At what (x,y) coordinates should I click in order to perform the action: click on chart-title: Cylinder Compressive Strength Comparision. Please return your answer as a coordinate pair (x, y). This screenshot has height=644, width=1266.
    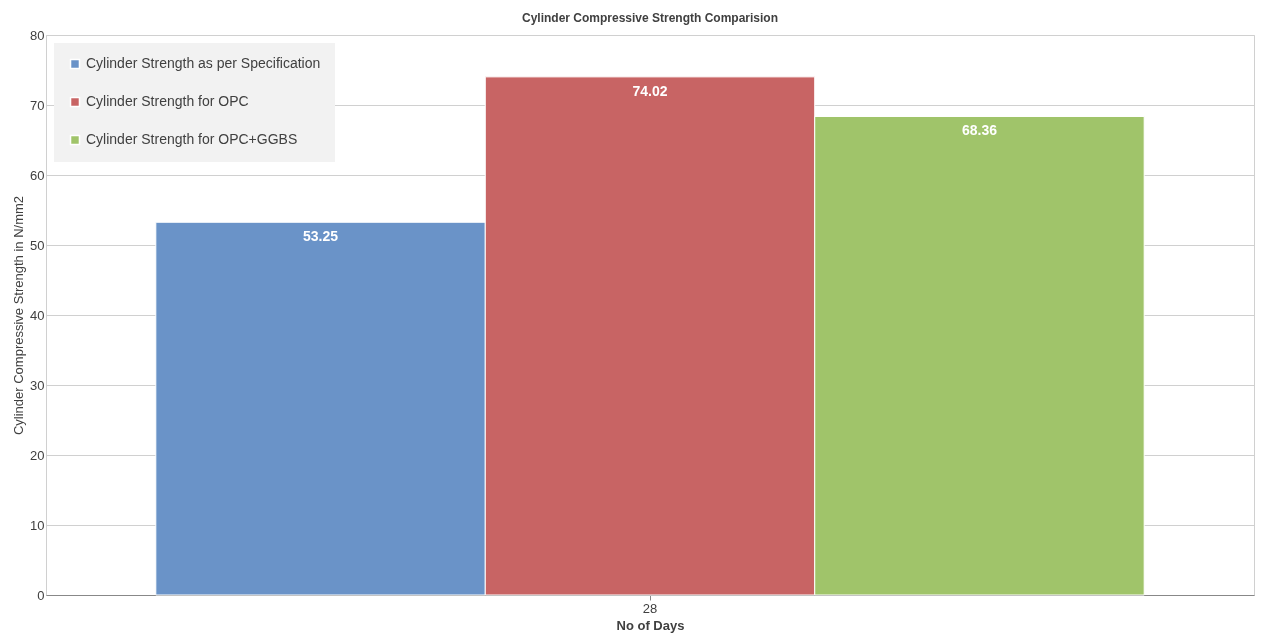
    Looking at the image, I should click on (650, 18).